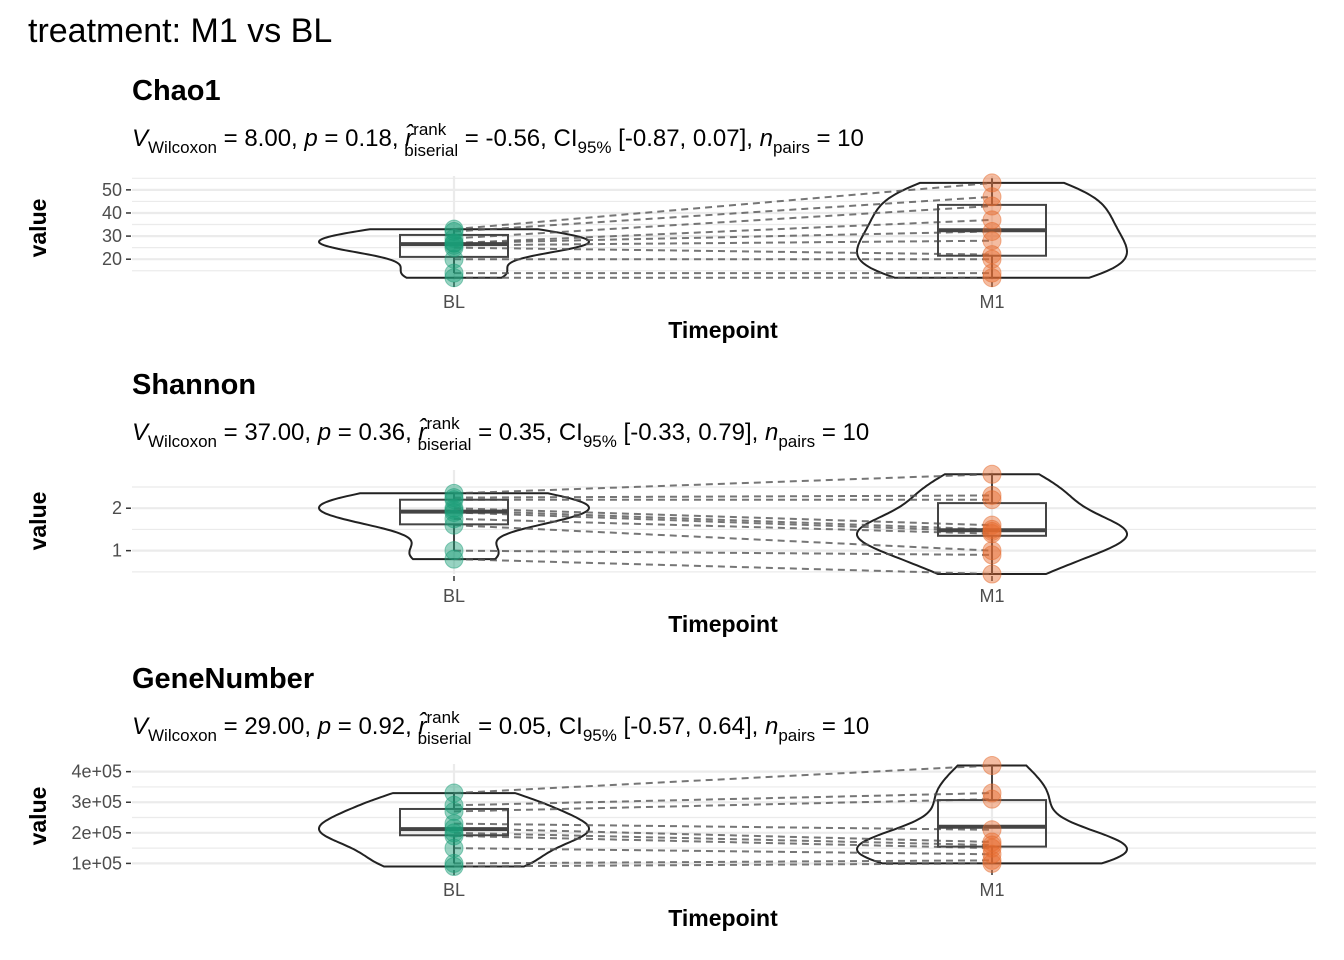  What do you see at coordinates (374, 726) in the screenshot?
I see `p-value: = 0.92,` at bounding box center [374, 726].